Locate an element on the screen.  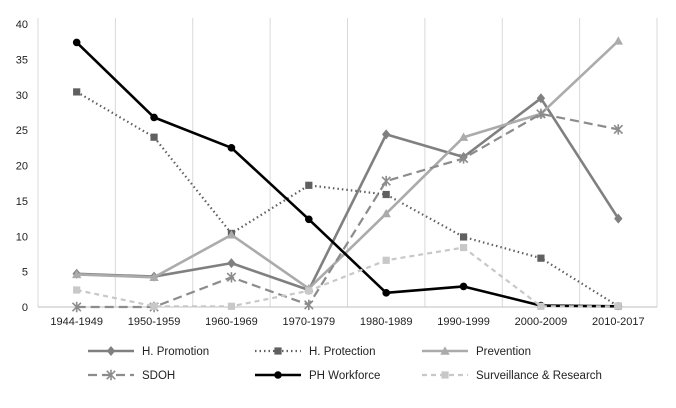
y-axis: 0 5 10 15 20 25 30 35 40 is located at coordinates (22, 166).